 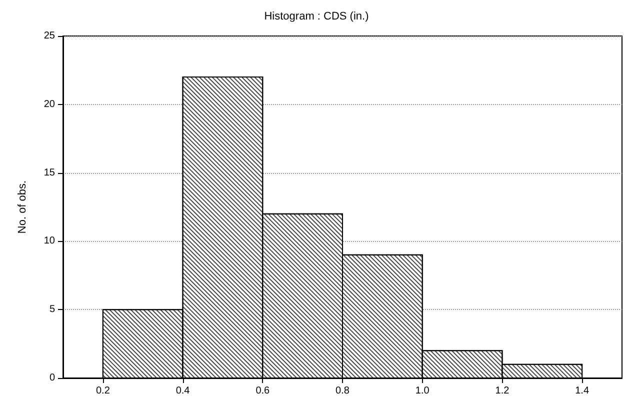 I want to click on x-tick-label: 0.6, so click(x=263, y=391).